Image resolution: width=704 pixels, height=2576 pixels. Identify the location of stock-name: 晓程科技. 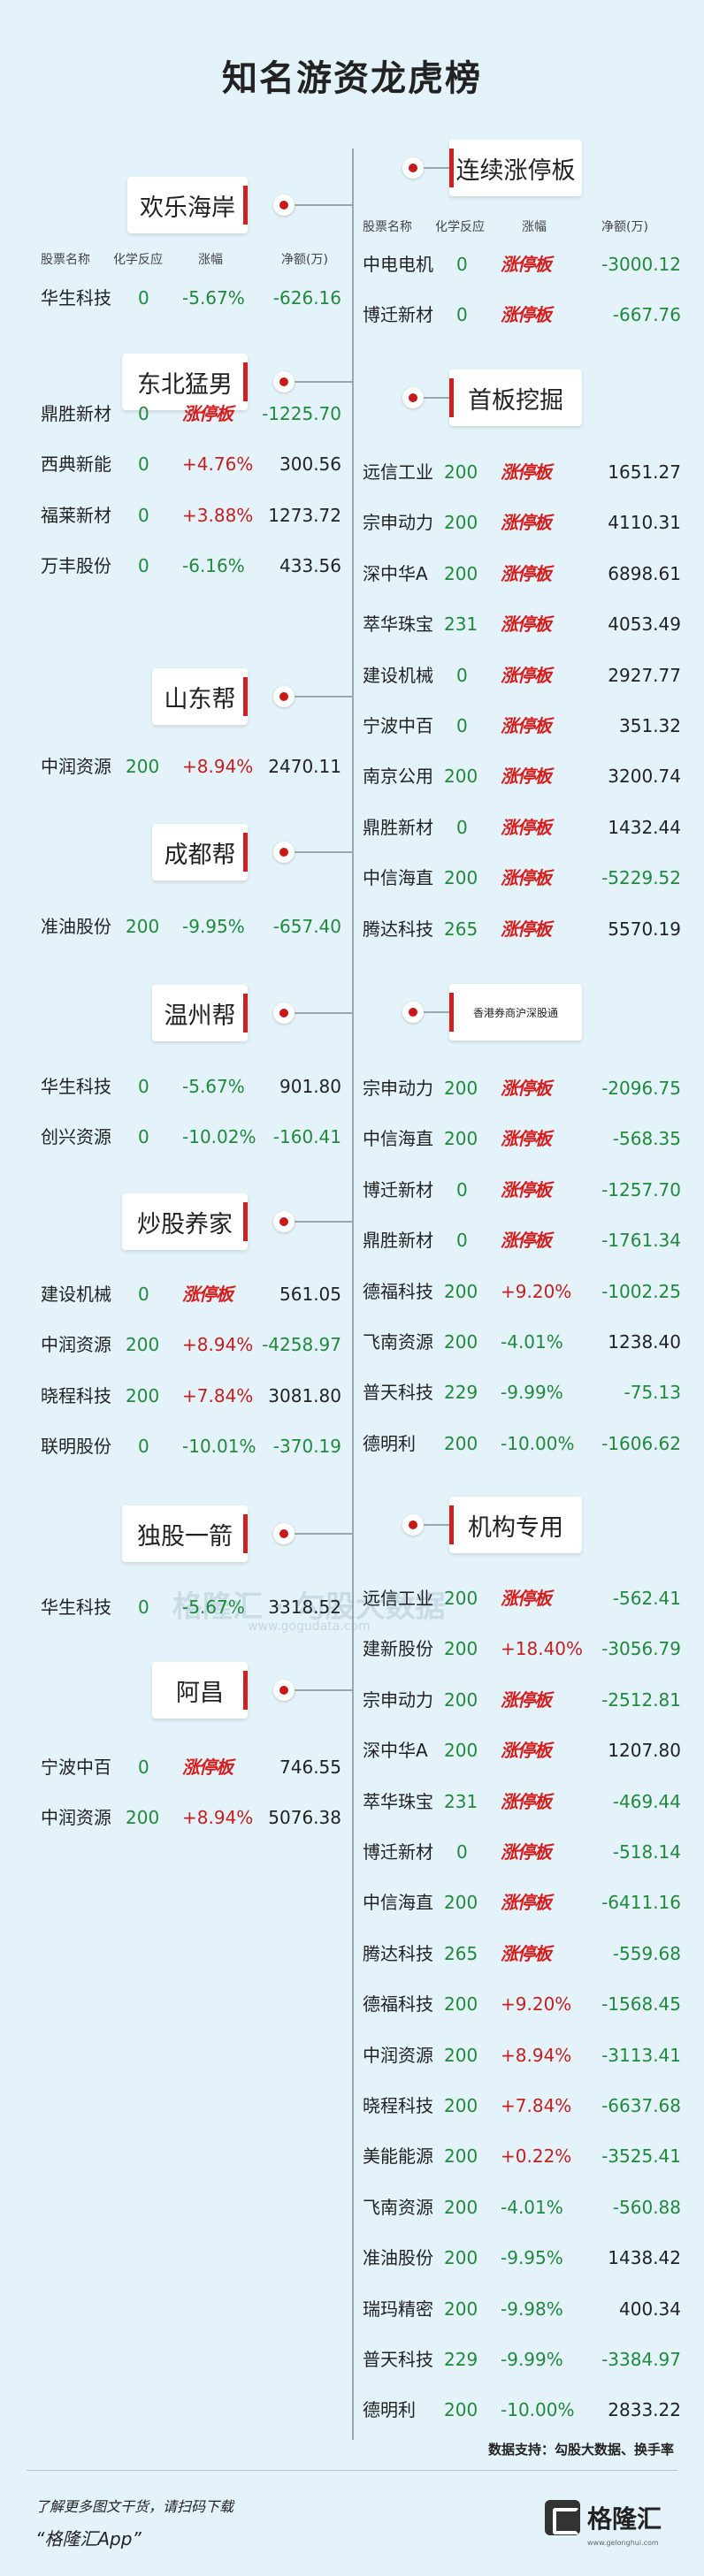
(398, 2105).